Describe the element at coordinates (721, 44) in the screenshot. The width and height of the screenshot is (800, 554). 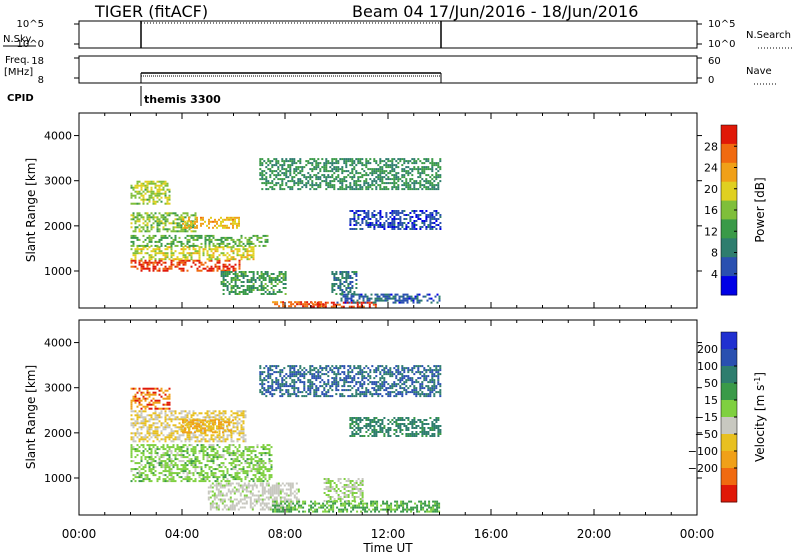
I see `nsearch-tick-bottom: 10^0` at that location.